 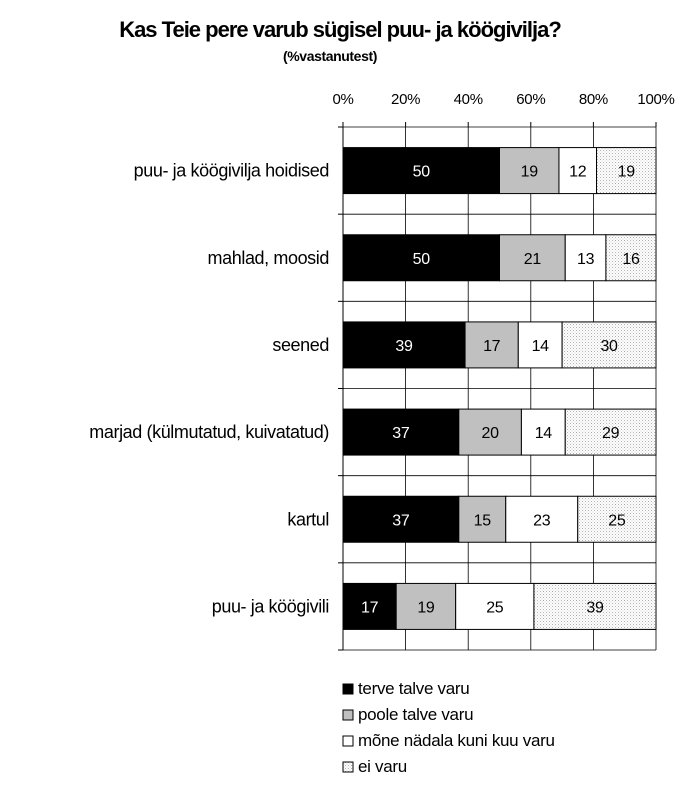 I want to click on category-label: mahlad, moosid, so click(x=268, y=258).